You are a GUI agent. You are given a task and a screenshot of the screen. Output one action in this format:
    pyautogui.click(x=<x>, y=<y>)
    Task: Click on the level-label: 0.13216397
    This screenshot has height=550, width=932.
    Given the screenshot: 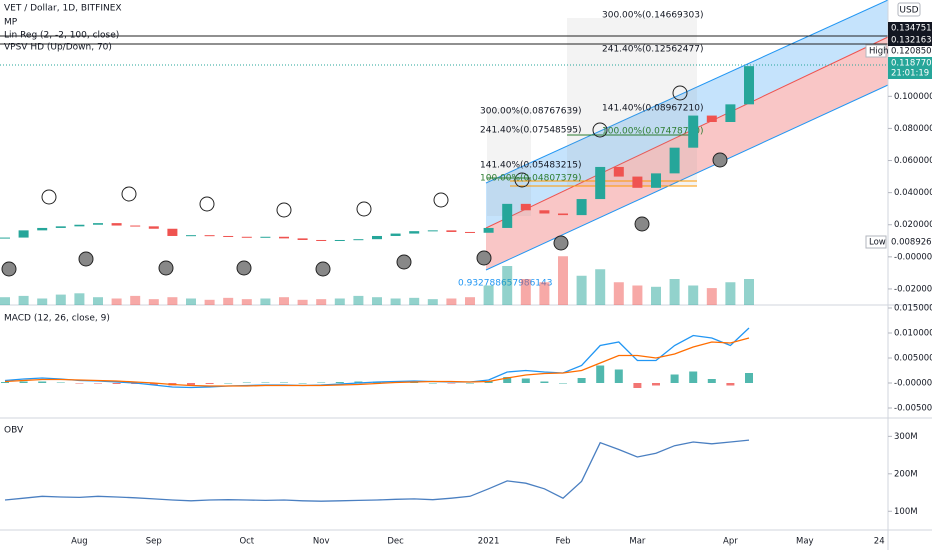 What is the action you would take?
    pyautogui.click(x=911, y=41)
    